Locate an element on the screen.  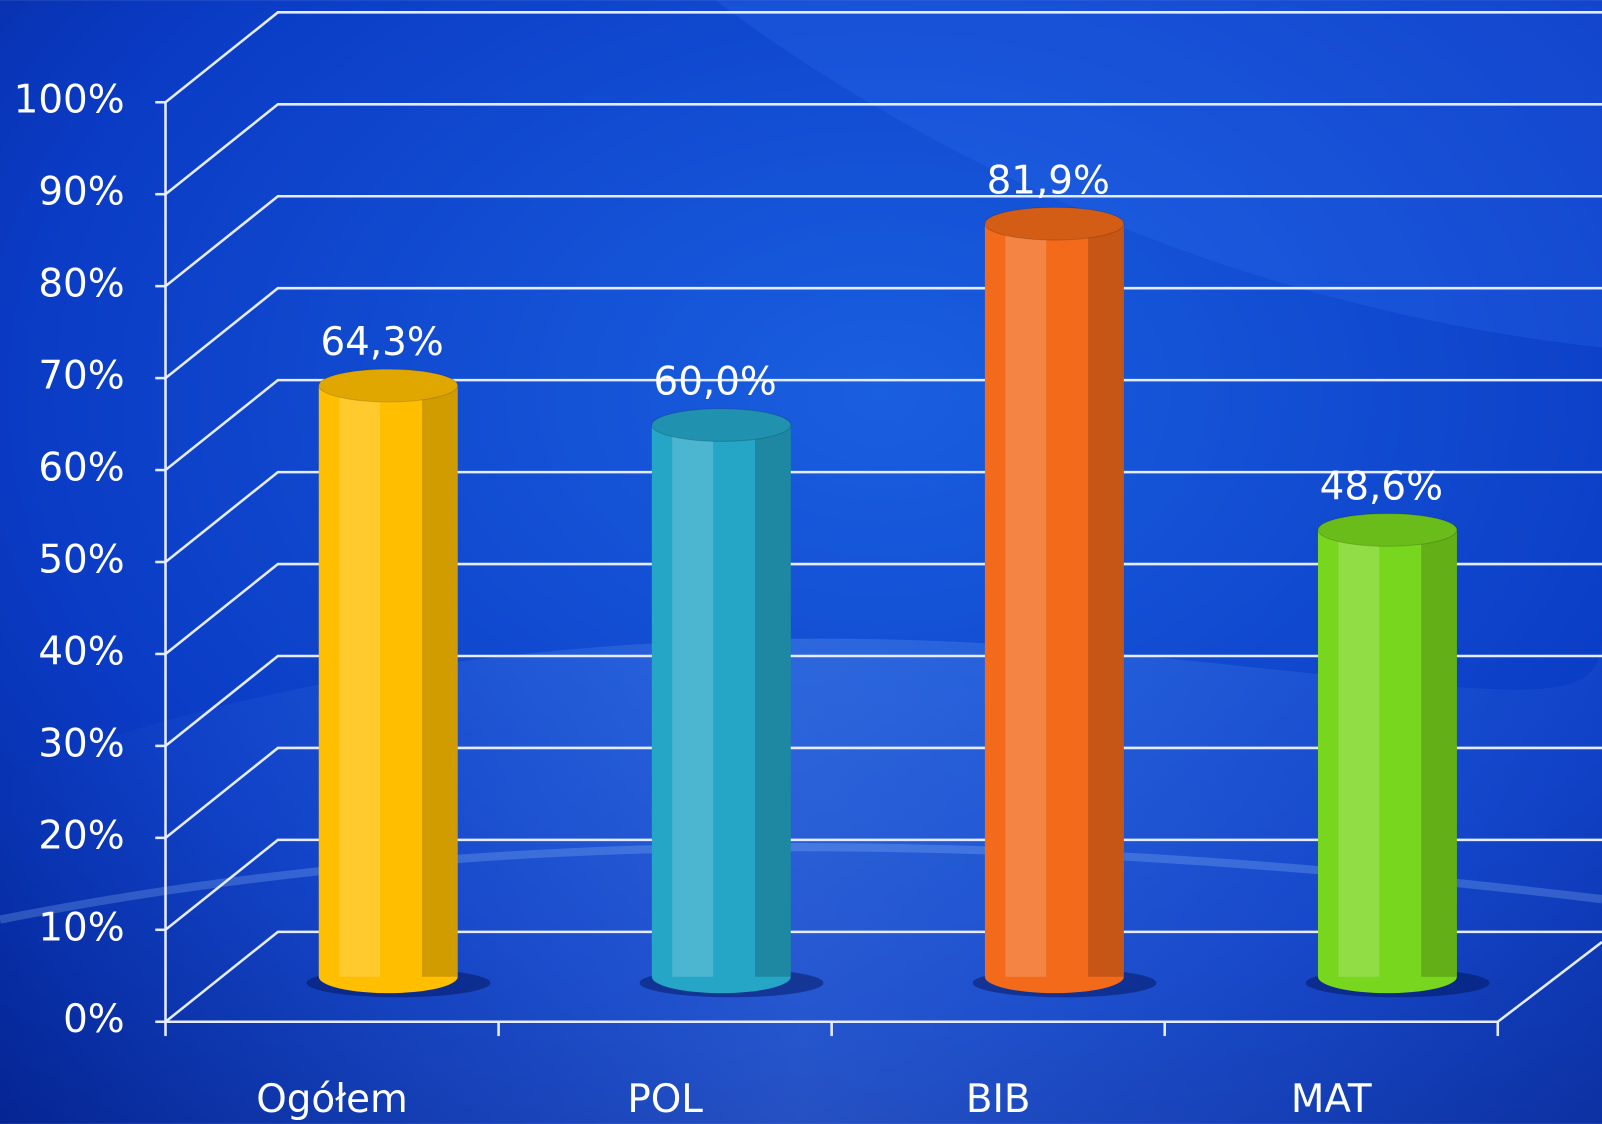
x-tick-label: MAT is located at coordinates (1331, 1099).